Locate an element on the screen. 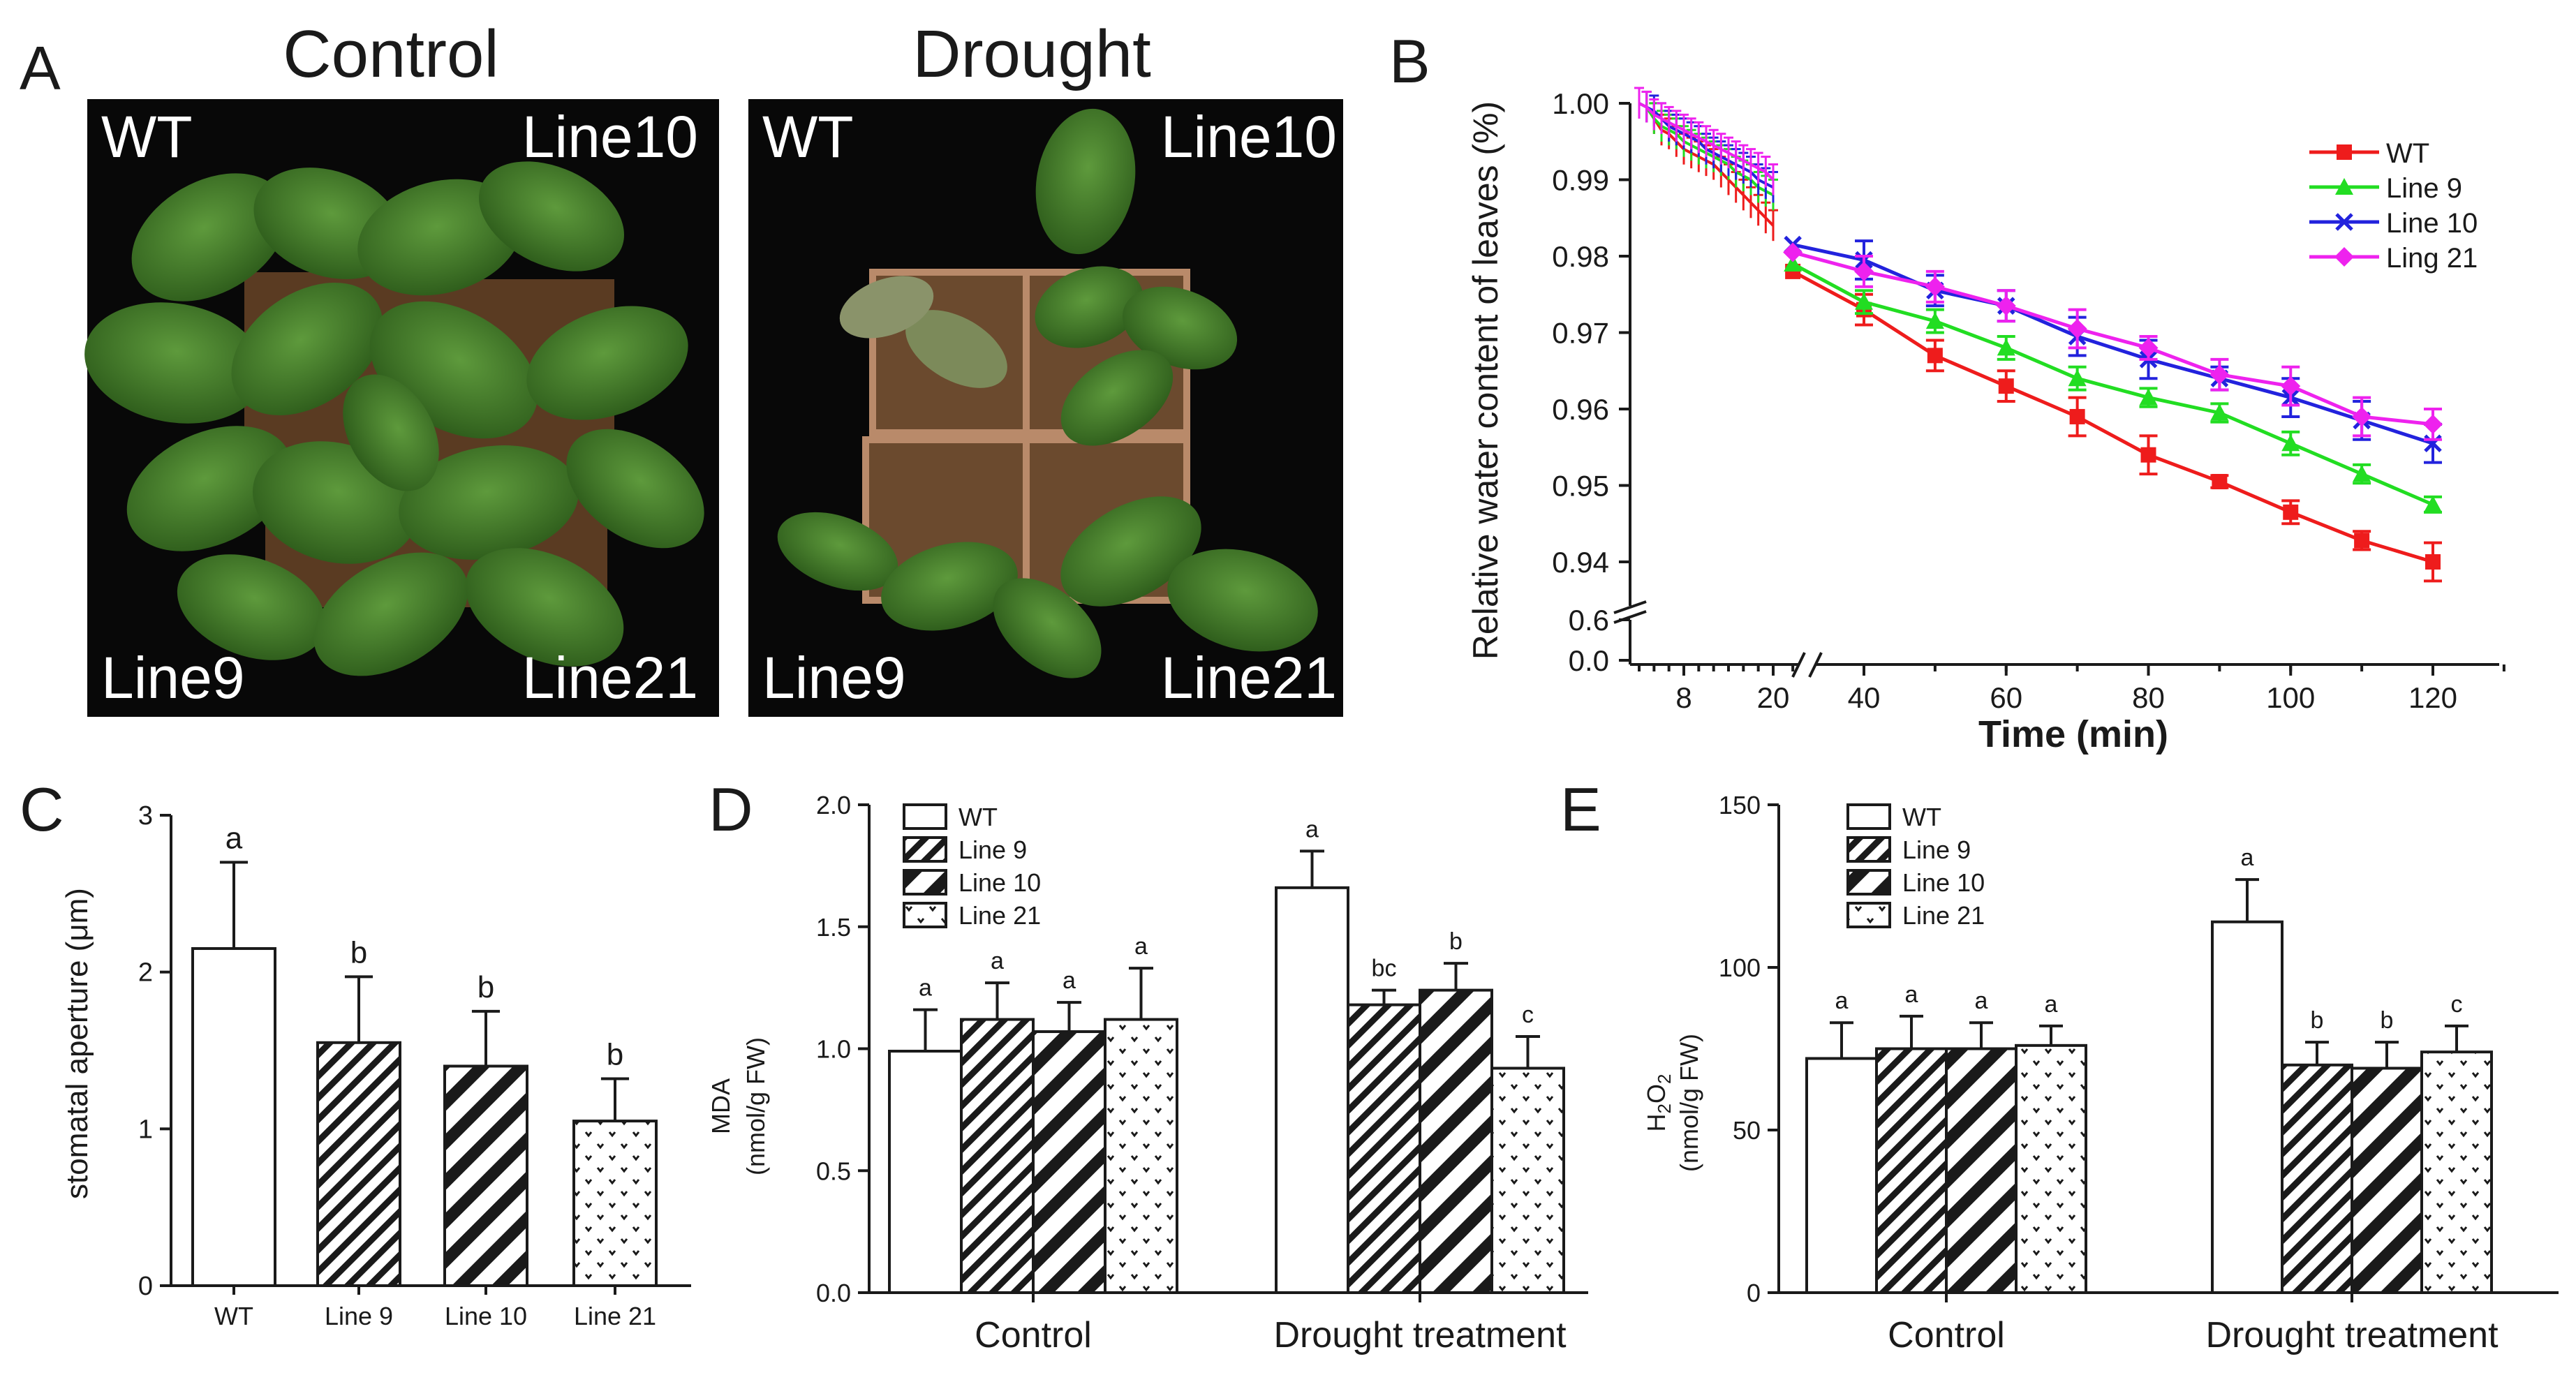  chart-d-y-label-1: MDA is located at coordinates (720, 1106).